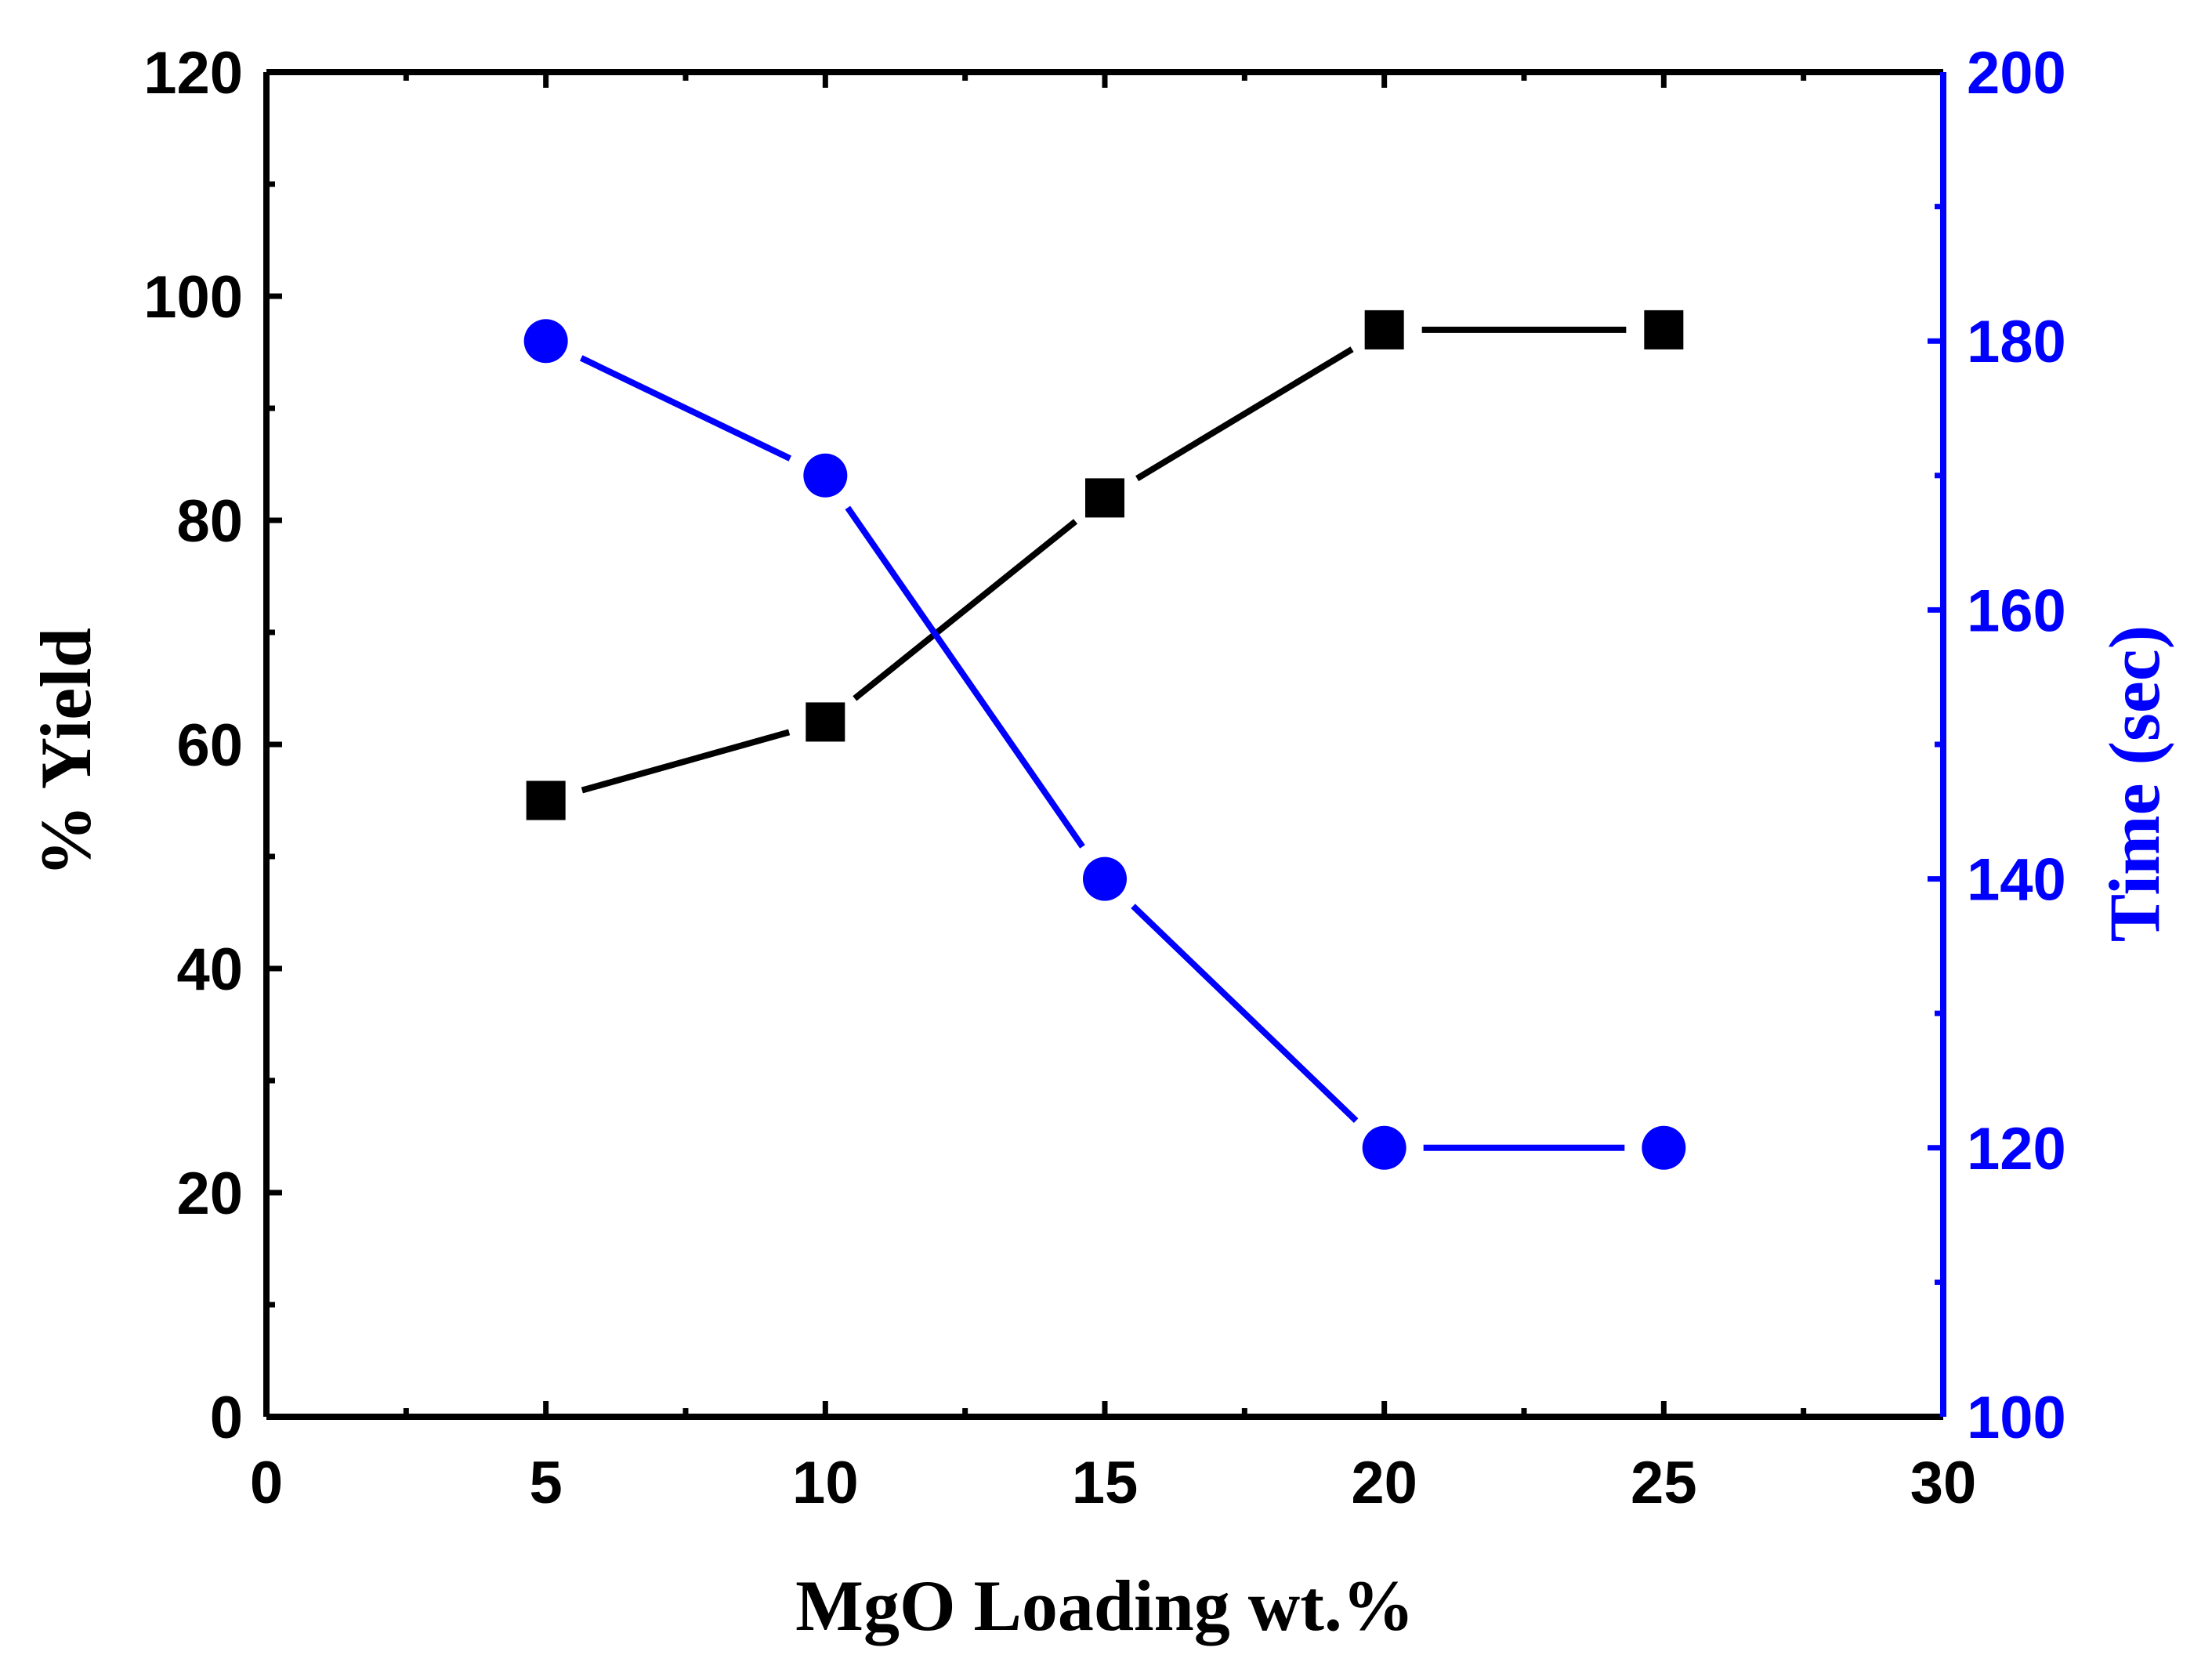 This screenshot has height=1673, width=2212. I want to click on x-tick-label: 30, so click(1943, 1483).